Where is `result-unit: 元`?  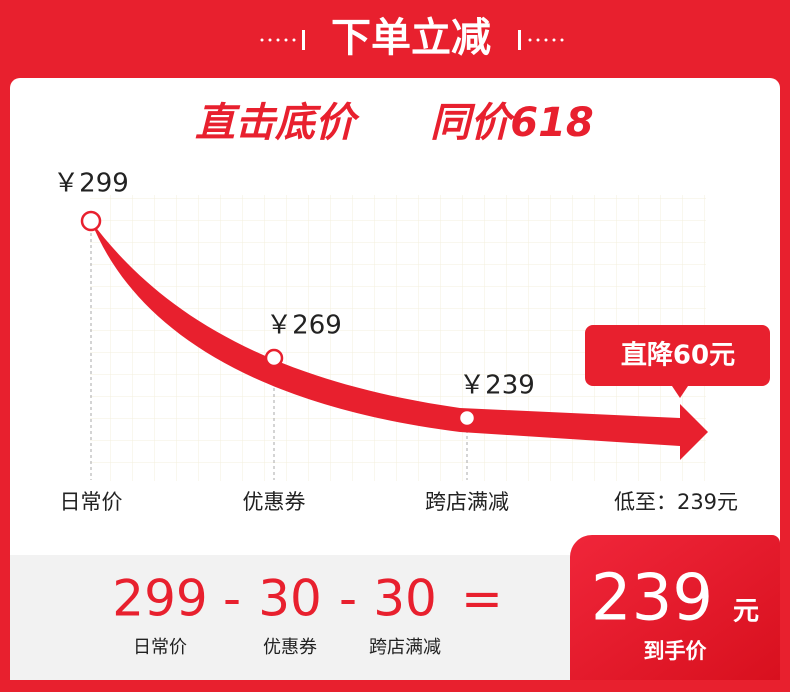
result-unit: 元 is located at coordinates (746, 612).